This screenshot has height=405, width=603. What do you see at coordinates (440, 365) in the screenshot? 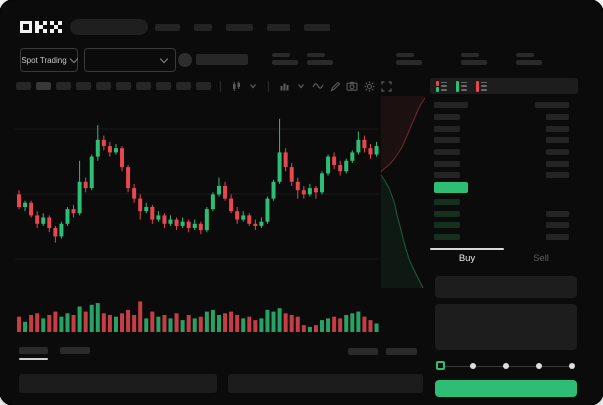
I see `slider-handle` at bounding box center [440, 365].